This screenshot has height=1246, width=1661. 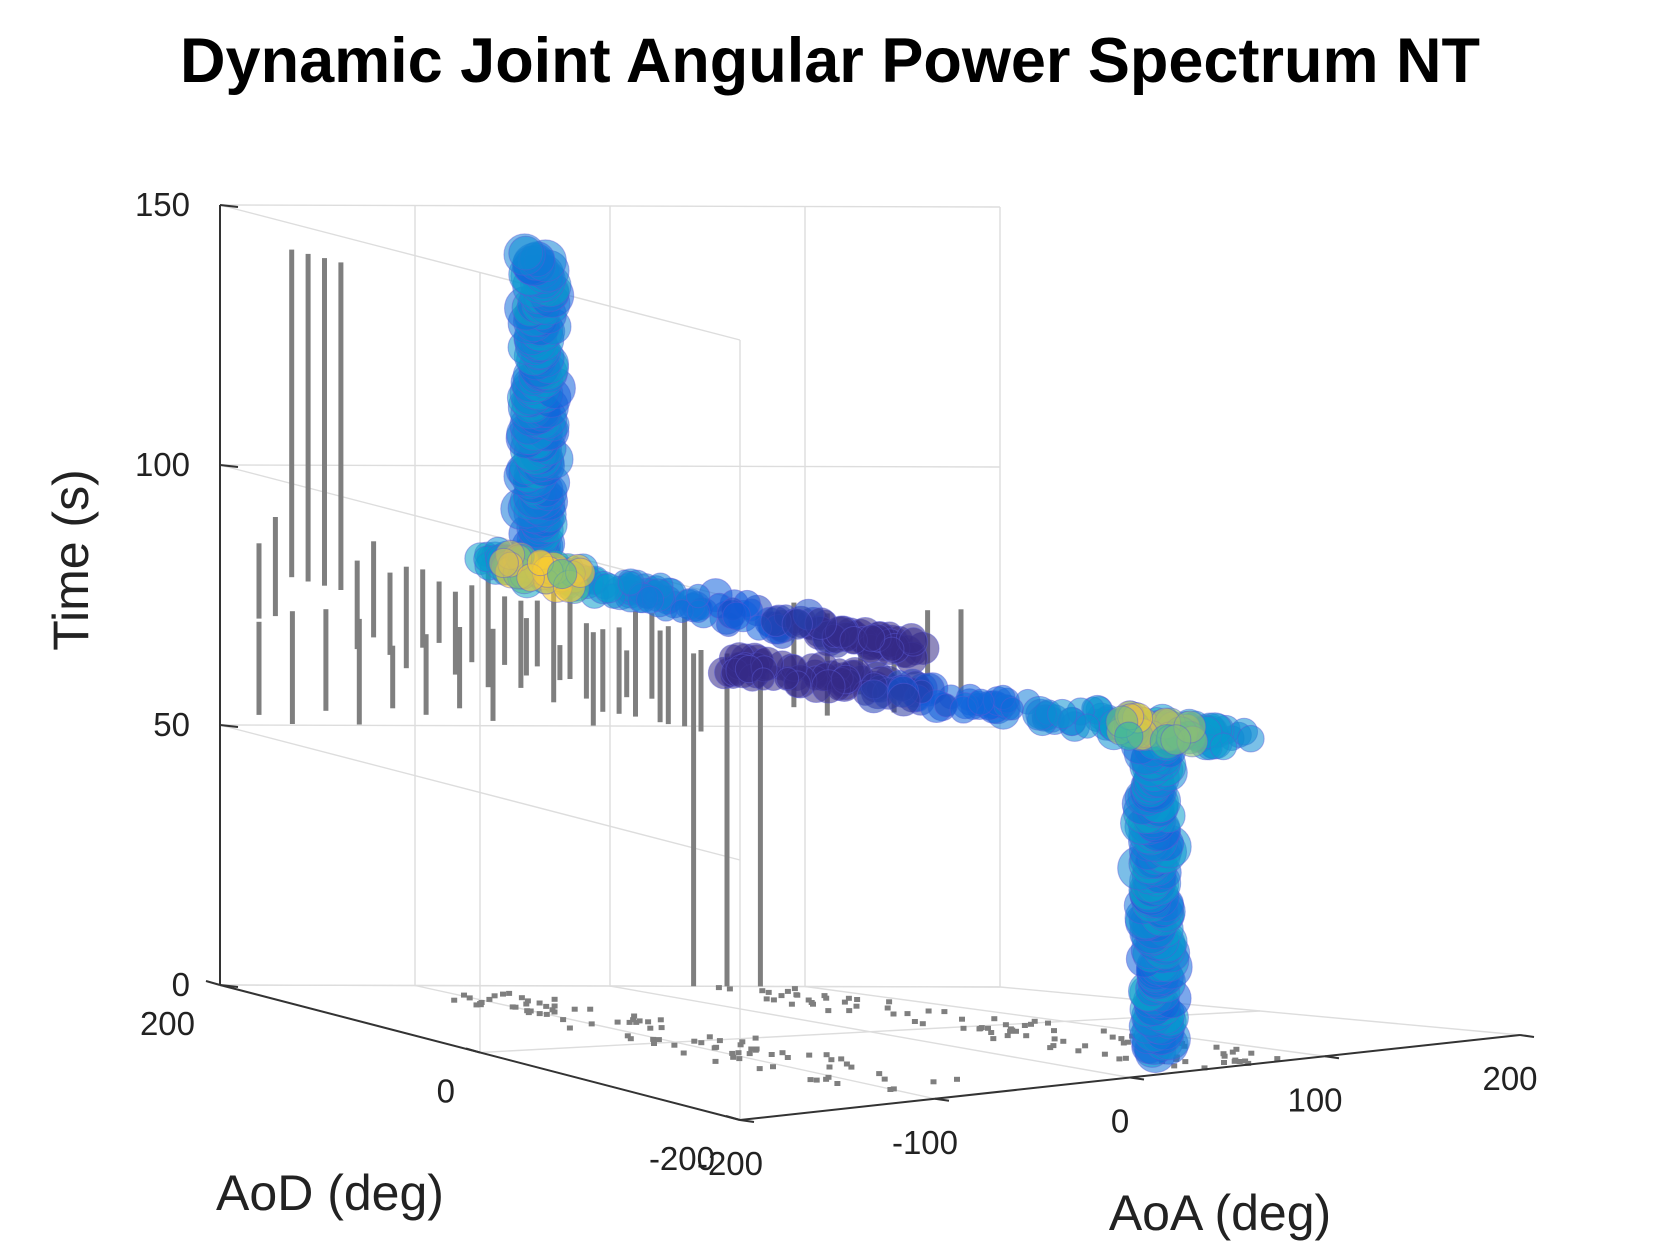 What do you see at coordinates (830, 61) in the screenshot?
I see `chart-title: Dynamic Joint Angular Power Spectrum NT` at bounding box center [830, 61].